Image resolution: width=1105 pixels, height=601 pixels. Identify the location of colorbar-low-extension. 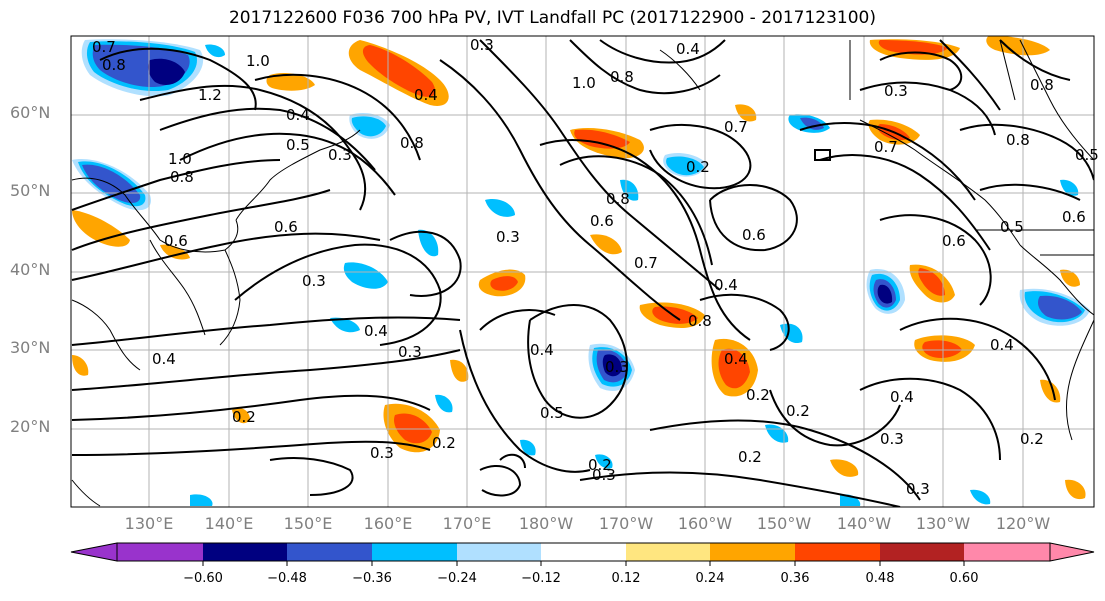
(94, 552).